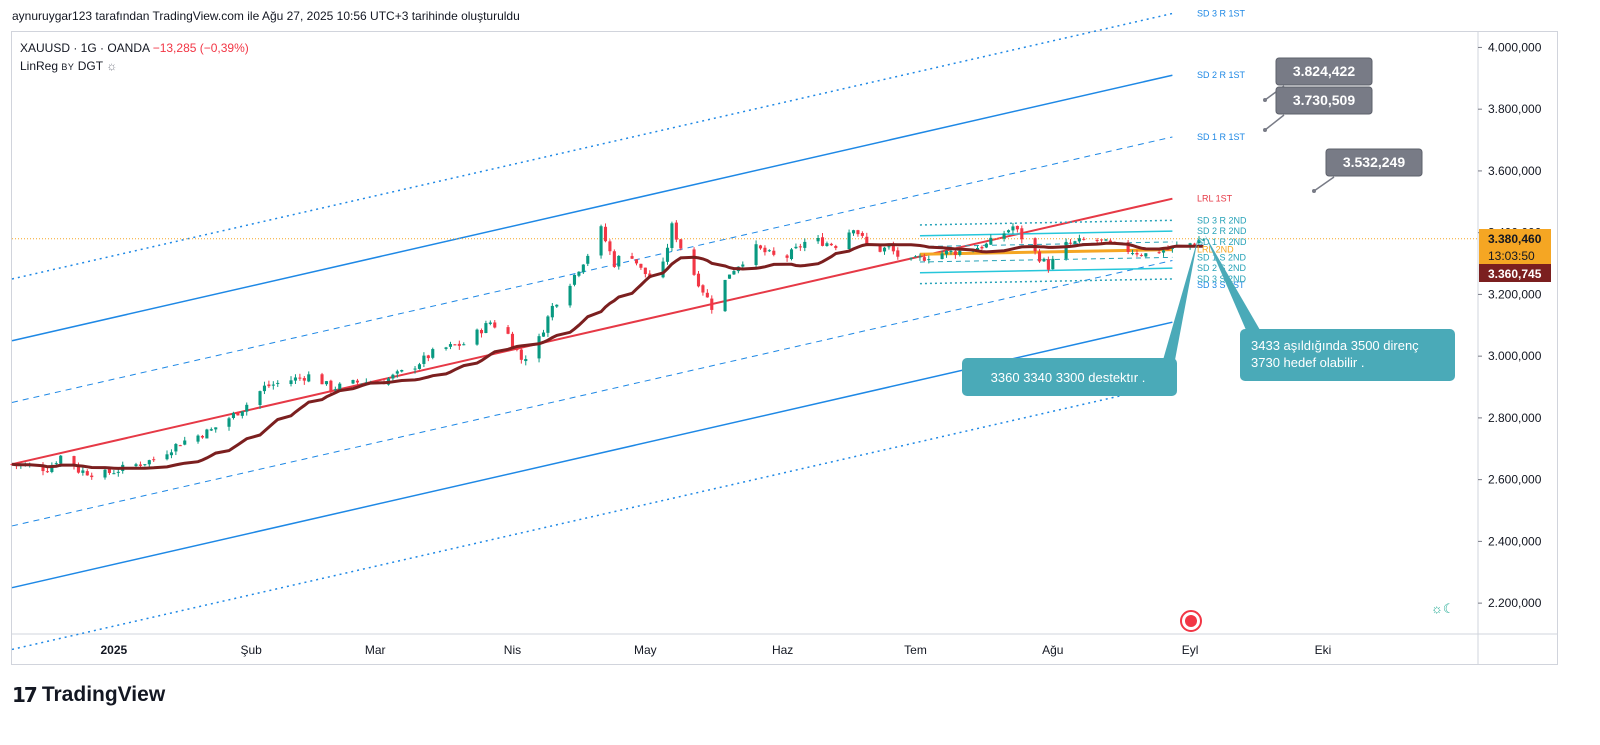  Describe the element at coordinates (1222, 231) in the screenshot. I see `channel-2nd-label: SD 2 R 2ND` at that location.